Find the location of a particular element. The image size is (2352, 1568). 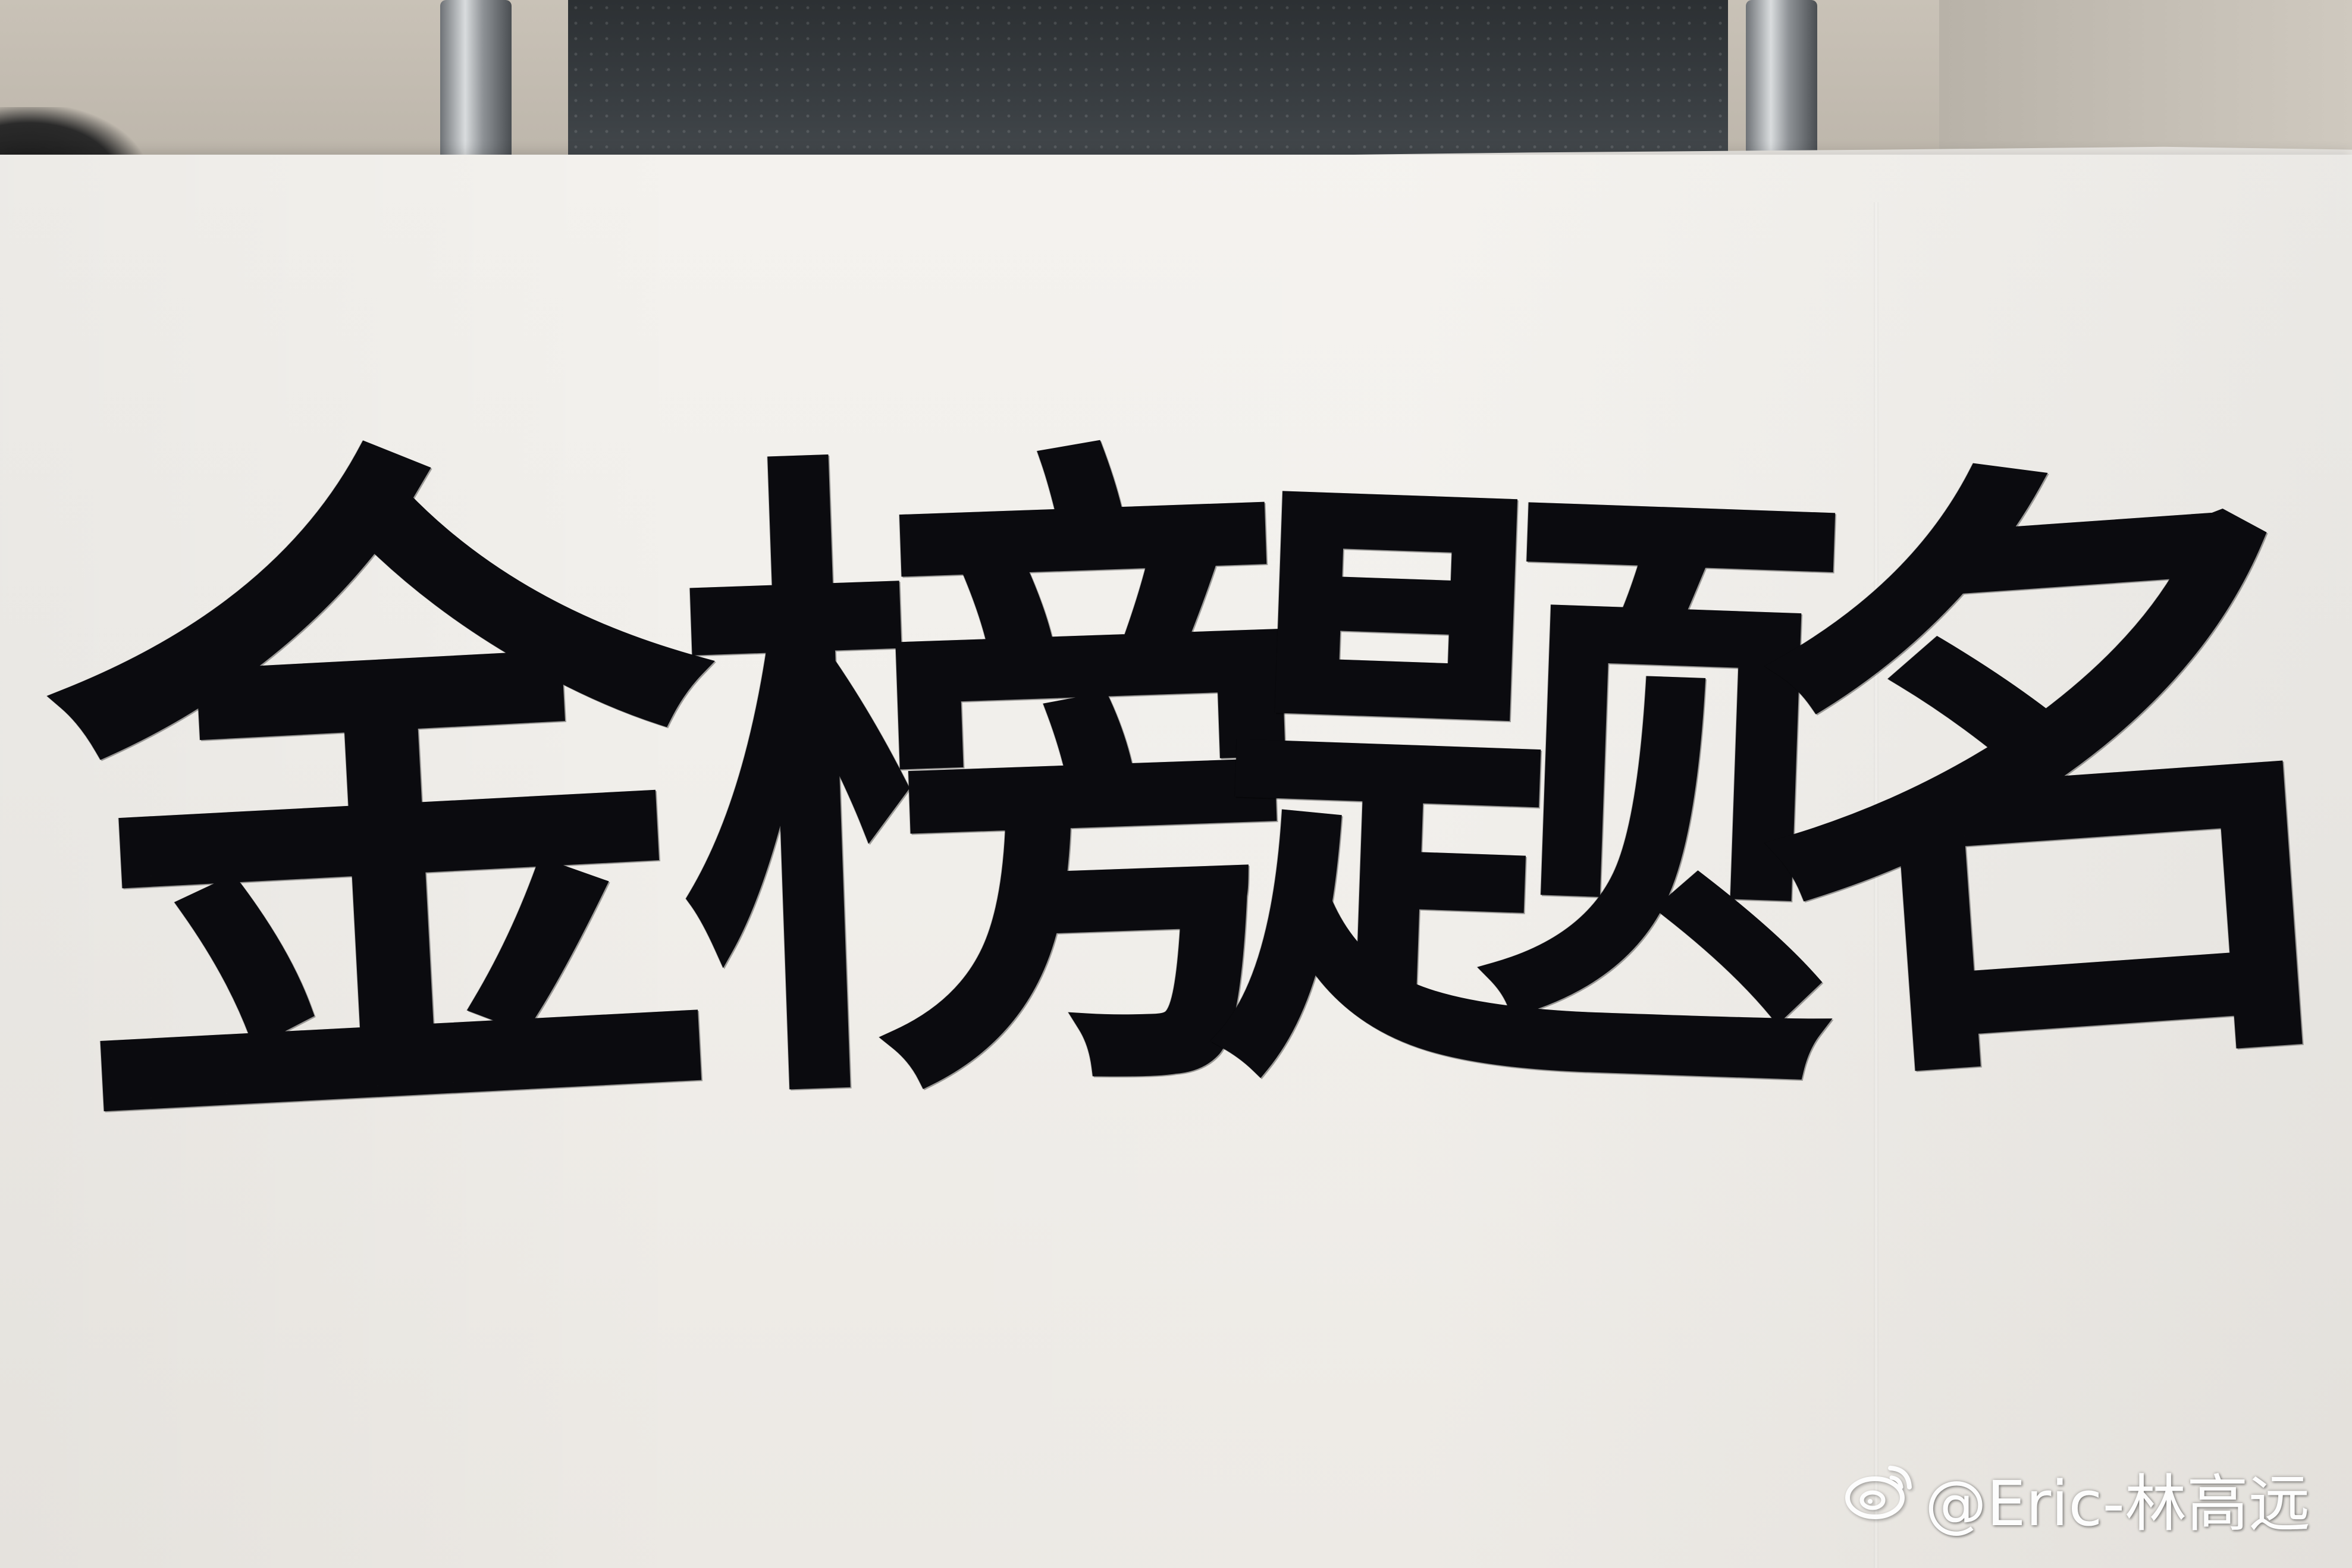

calligraphy-char-4: 名 is located at coordinates (2038, 779).